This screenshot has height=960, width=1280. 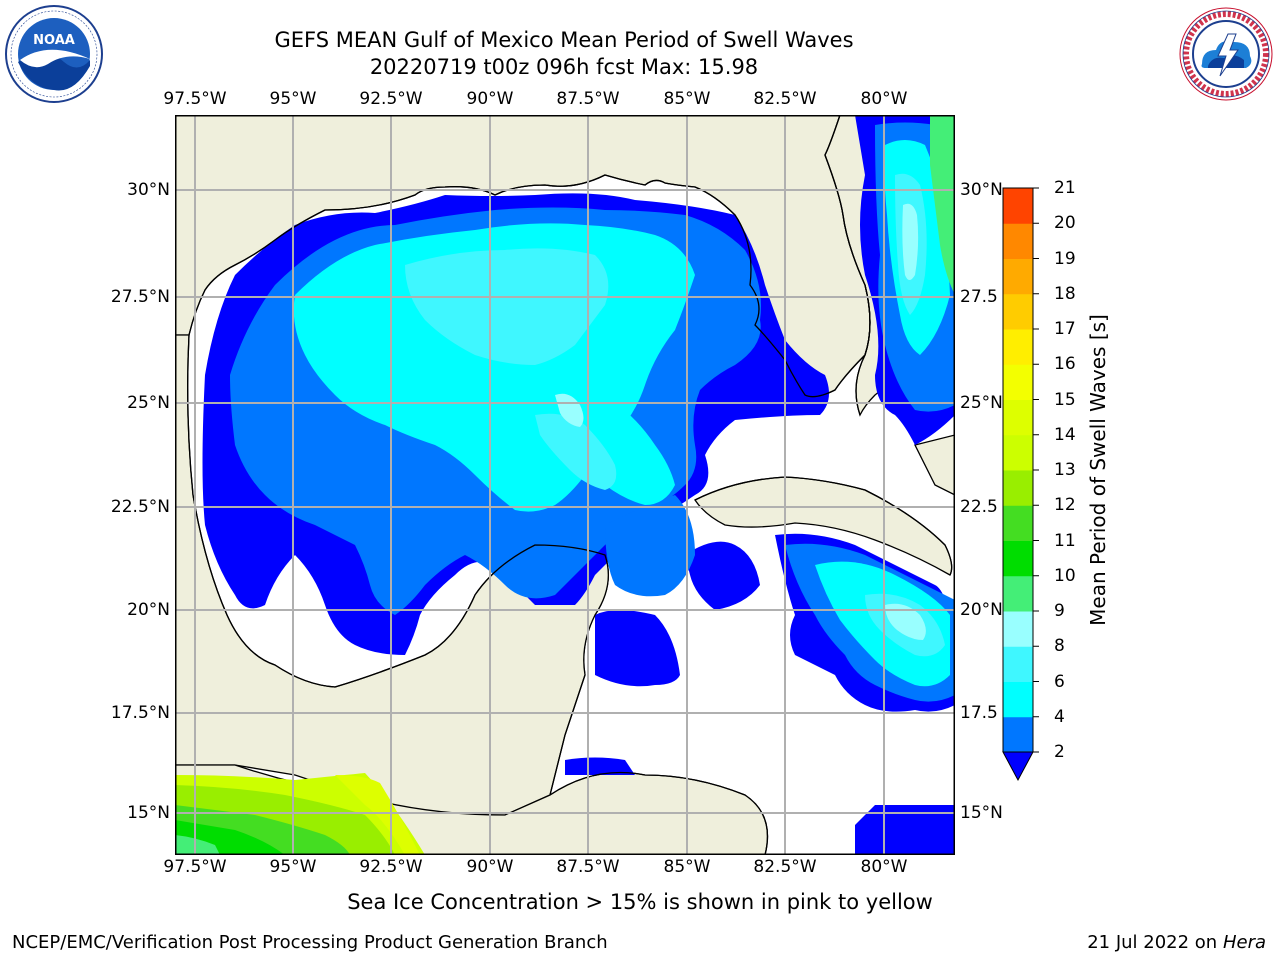 I want to click on colorbar-tick-label: 16, so click(x=1065, y=364).